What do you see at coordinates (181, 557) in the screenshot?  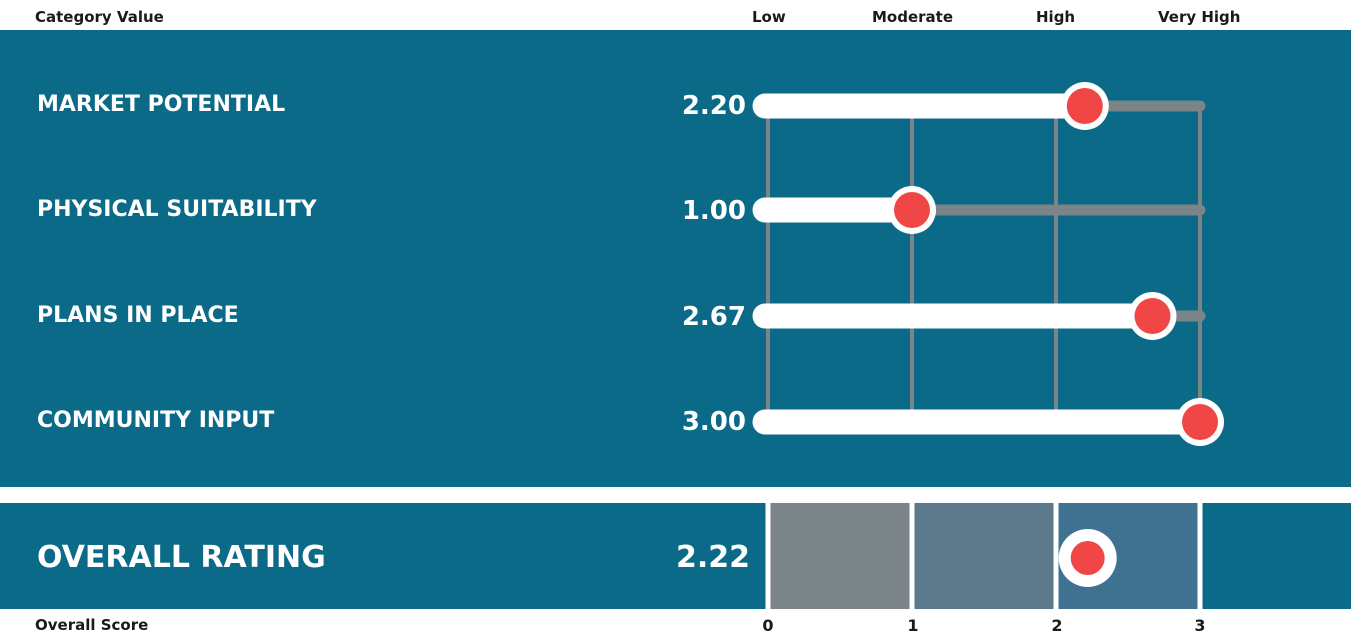 I see `overall-rating-label: OVERALL RATING` at bounding box center [181, 557].